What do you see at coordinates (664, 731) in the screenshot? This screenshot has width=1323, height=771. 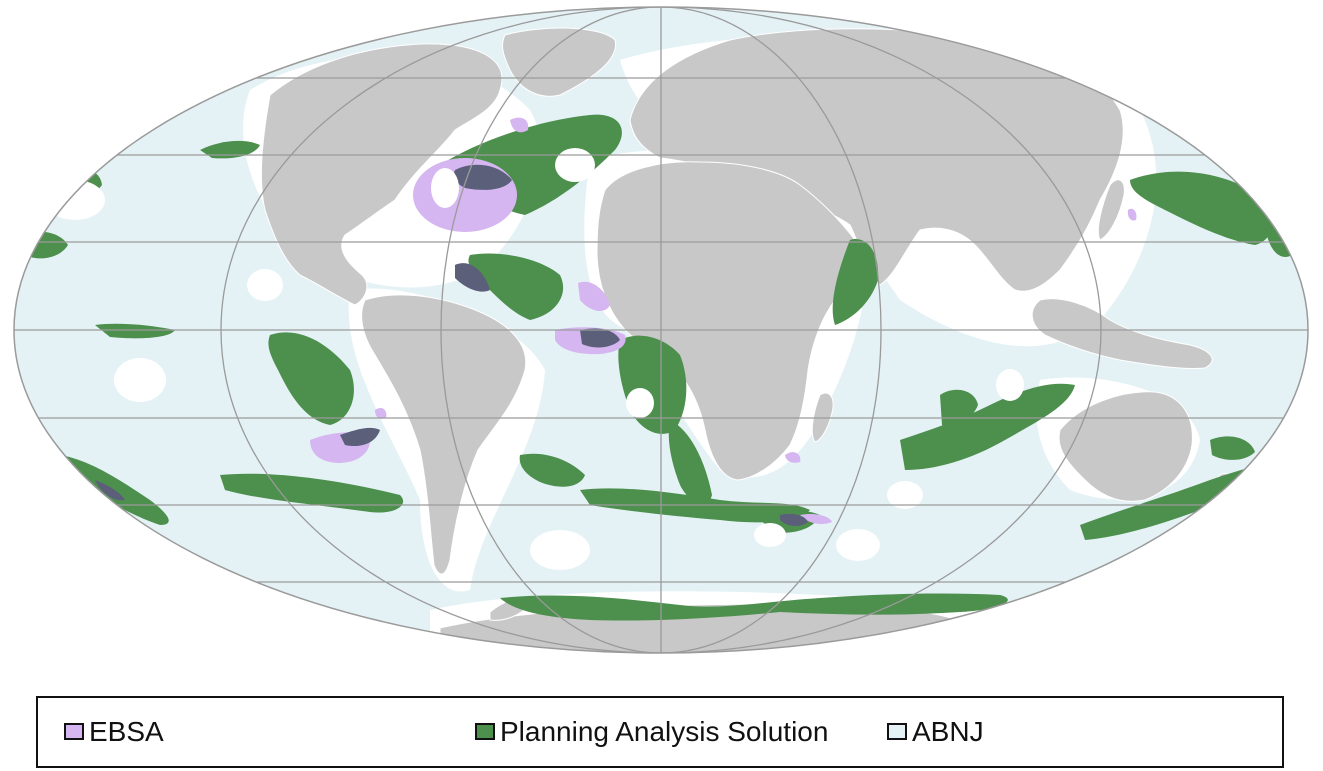 I see `legend-label-planning: Planning Analysis Solution` at bounding box center [664, 731].